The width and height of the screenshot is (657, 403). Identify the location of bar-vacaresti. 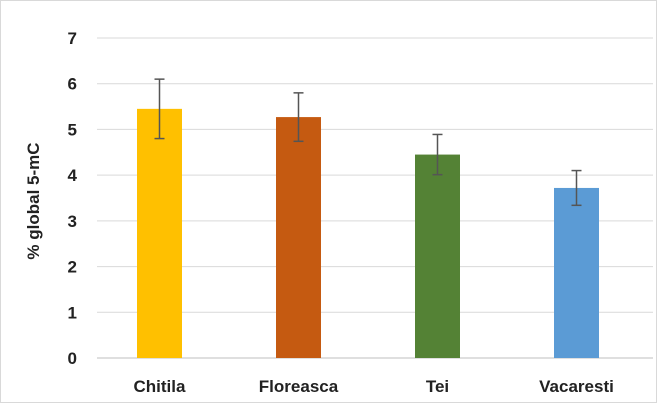
(576, 272).